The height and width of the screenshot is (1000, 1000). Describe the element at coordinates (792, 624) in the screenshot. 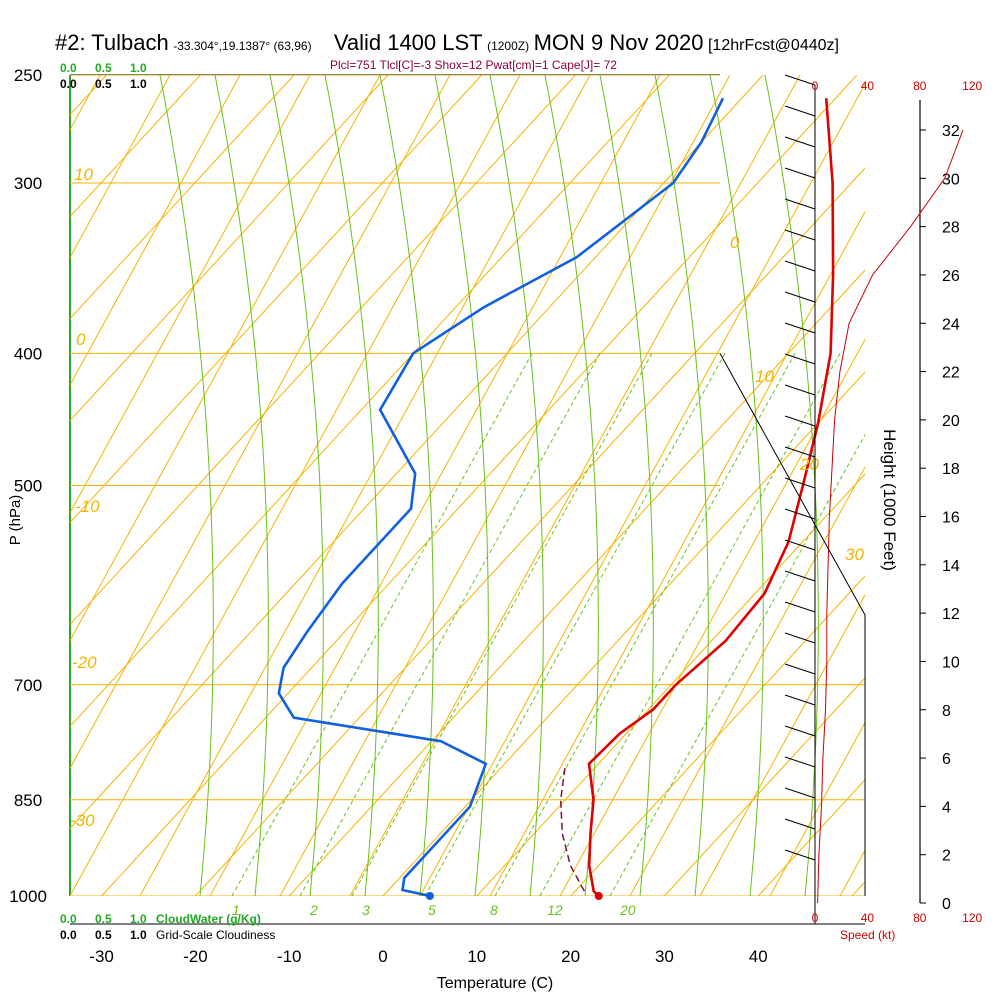

I see `chart-boundary-line` at that location.